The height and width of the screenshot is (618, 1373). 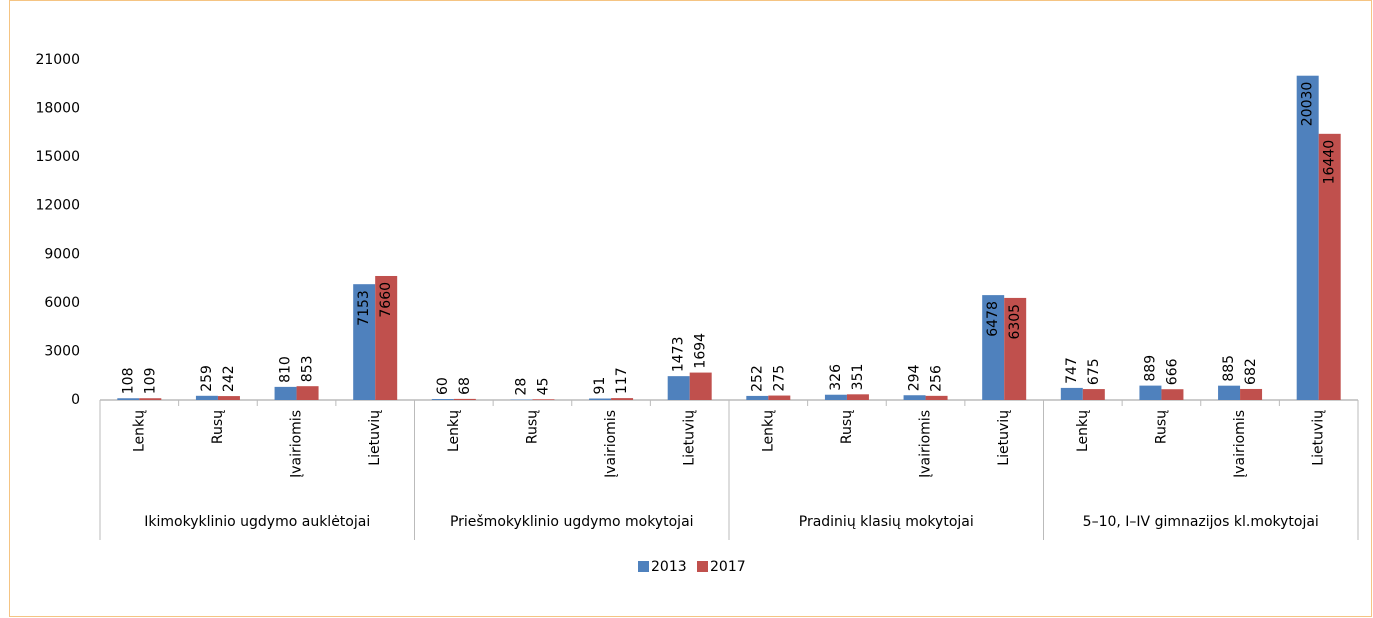 I want to click on data-label: 252, so click(x=757, y=378).